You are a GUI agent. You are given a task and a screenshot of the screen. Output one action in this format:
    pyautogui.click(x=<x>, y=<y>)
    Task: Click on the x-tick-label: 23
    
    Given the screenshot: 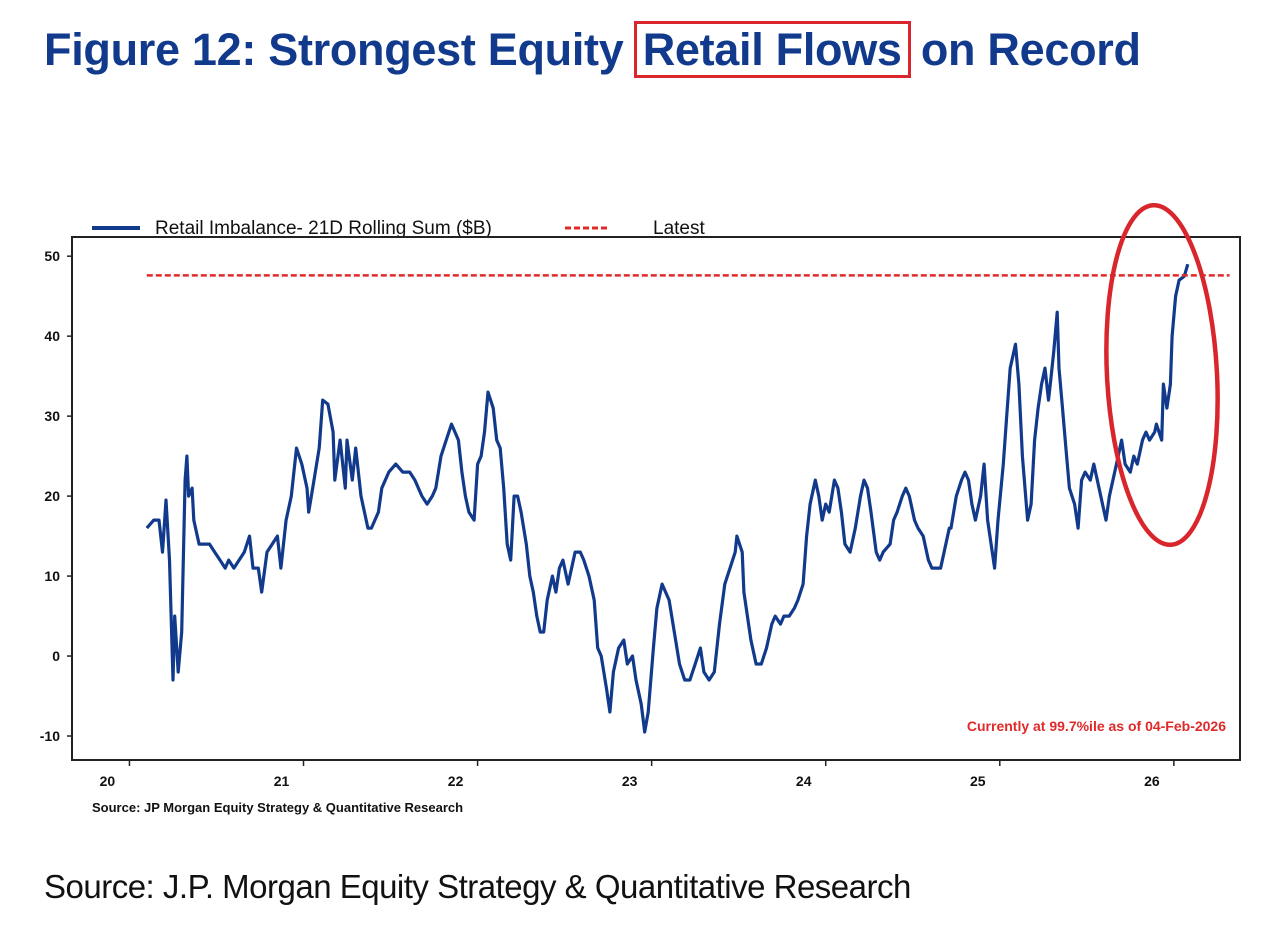 What is the action you would take?
    pyautogui.click(x=630, y=781)
    